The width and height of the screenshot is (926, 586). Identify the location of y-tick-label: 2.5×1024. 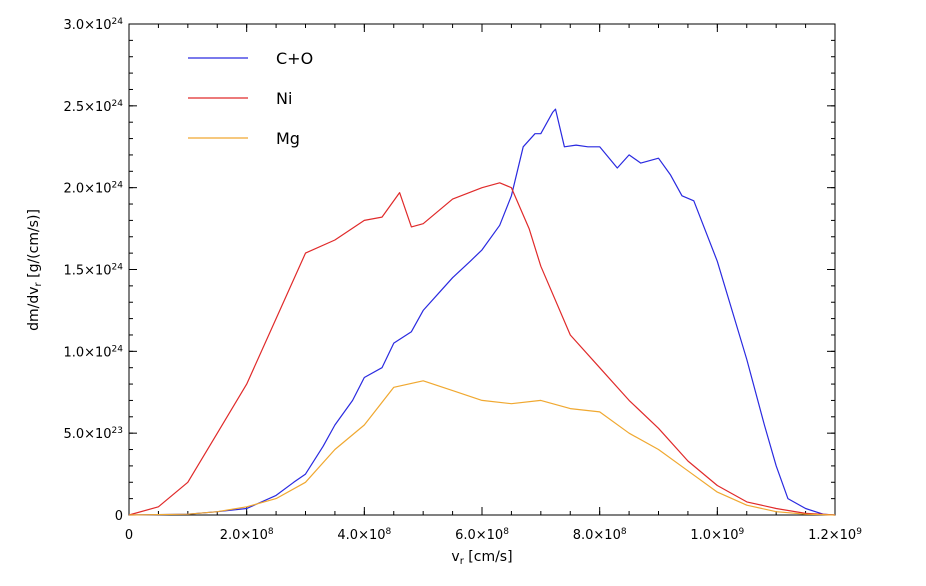
(93, 107).